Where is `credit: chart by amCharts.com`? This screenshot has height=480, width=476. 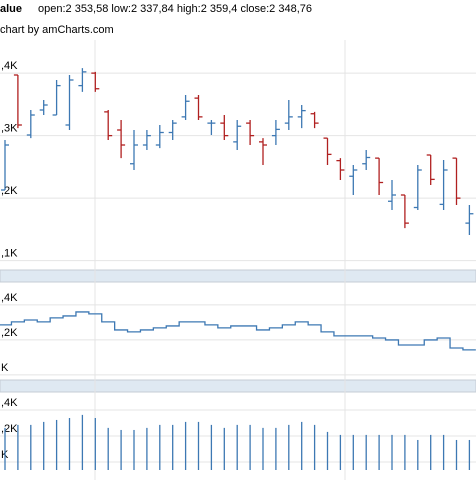
credit: chart by amCharts.com is located at coordinates (57, 30).